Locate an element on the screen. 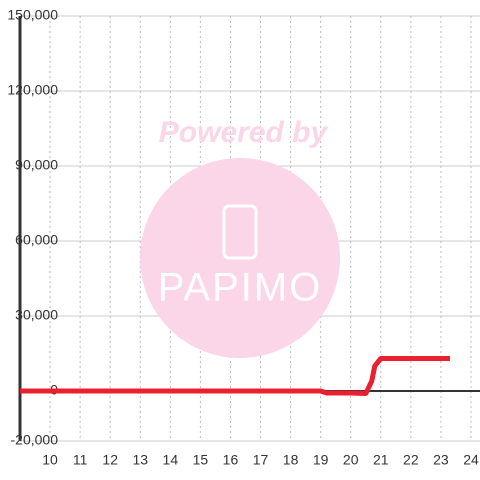 The image size is (480, 480). x-tick-label: 10 is located at coordinates (50, 460).